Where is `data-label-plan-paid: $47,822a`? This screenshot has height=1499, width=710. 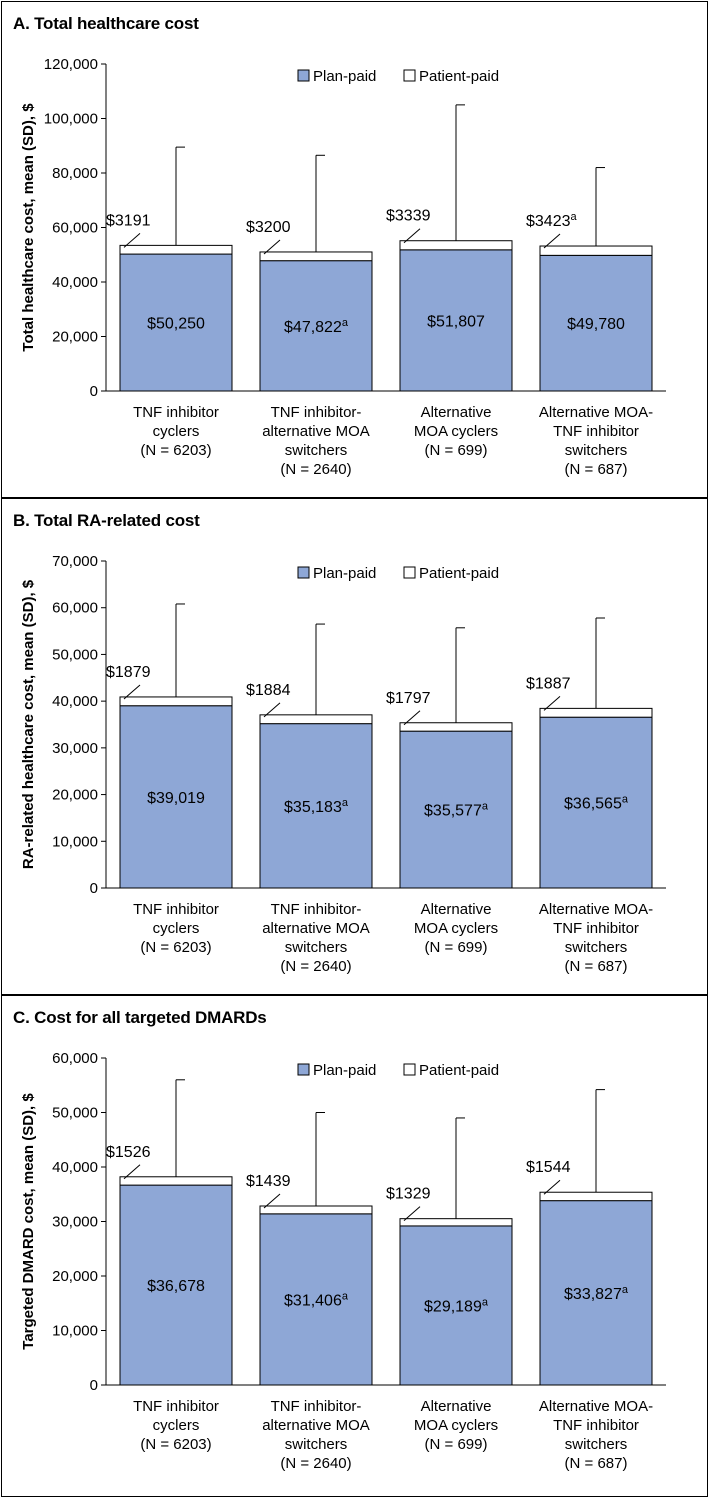
data-label-plan-paid: $47,822a is located at coordinates (316, 326).